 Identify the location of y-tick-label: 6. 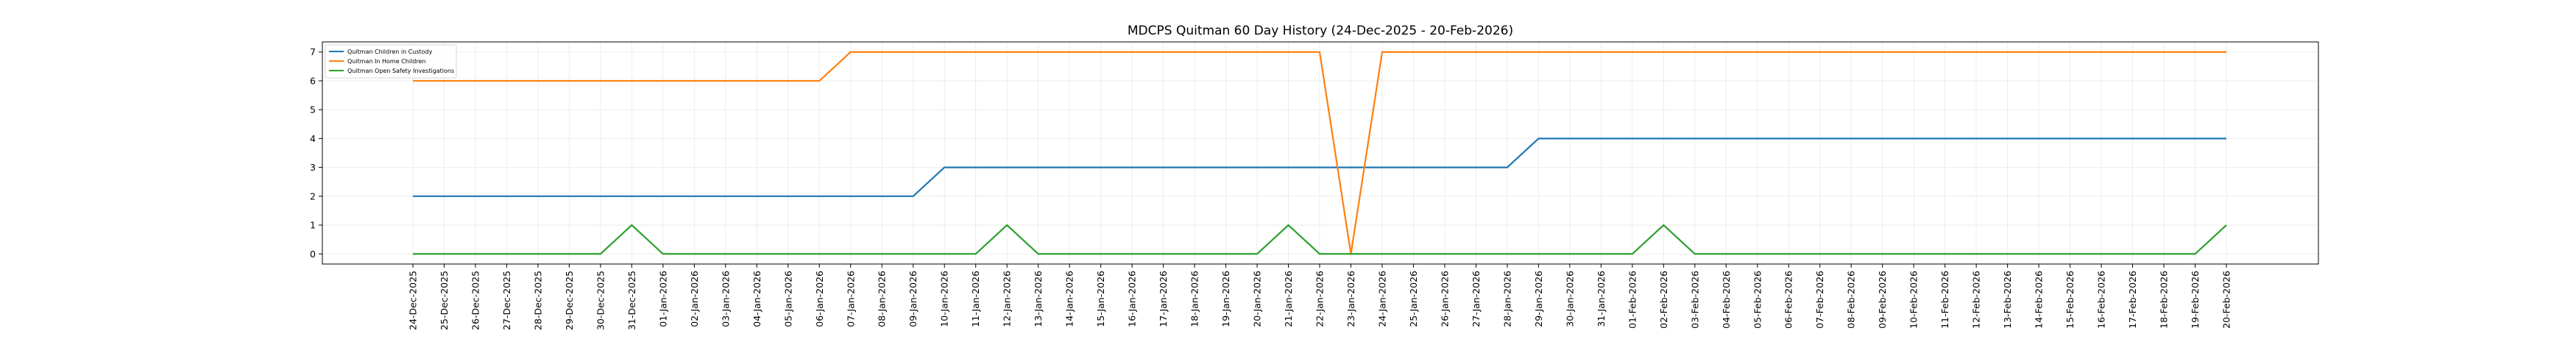
(313, 80).